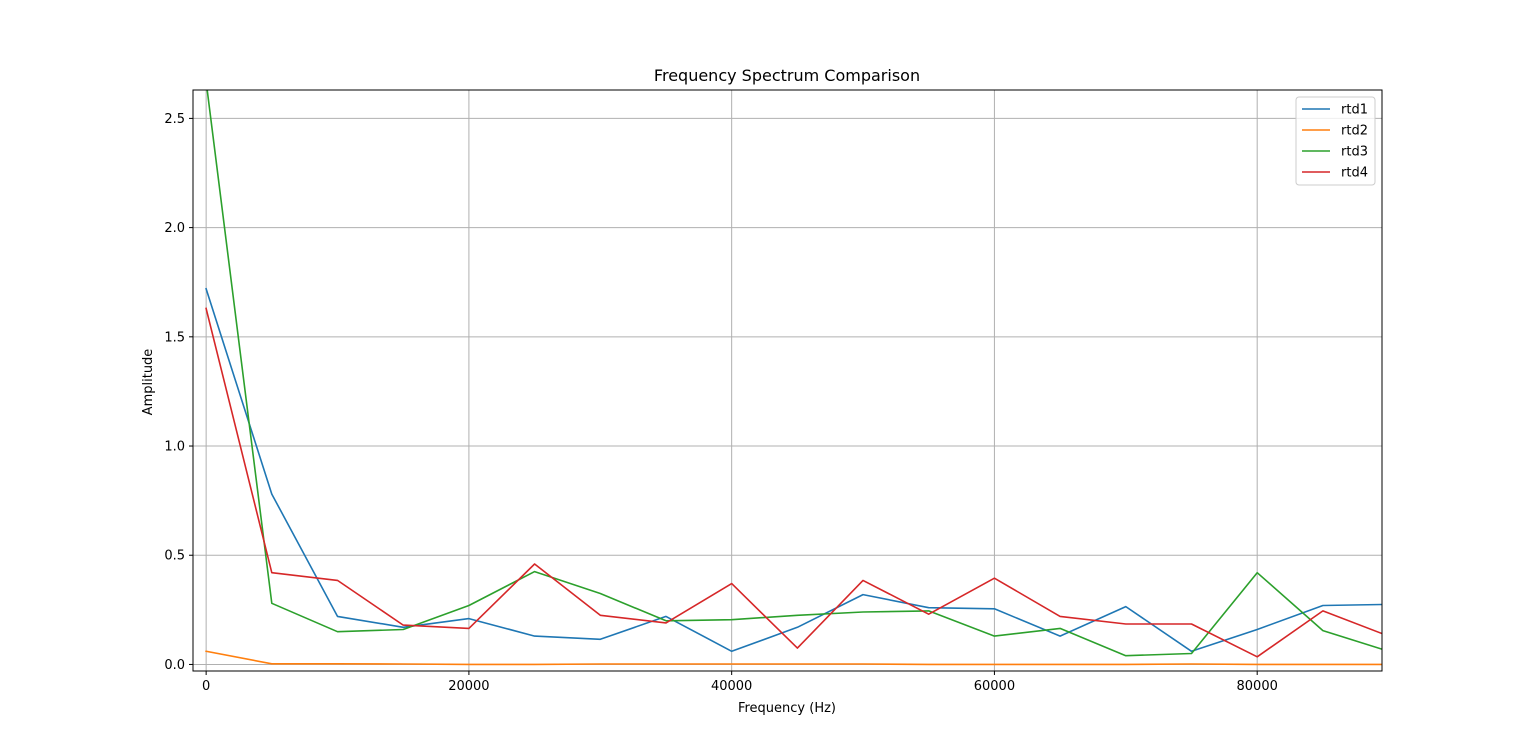 The image size is (1536, 754). Describe the element at coordinates (174, 447) in the screenshot. I see `y-tick-label: 1.0` at that location.